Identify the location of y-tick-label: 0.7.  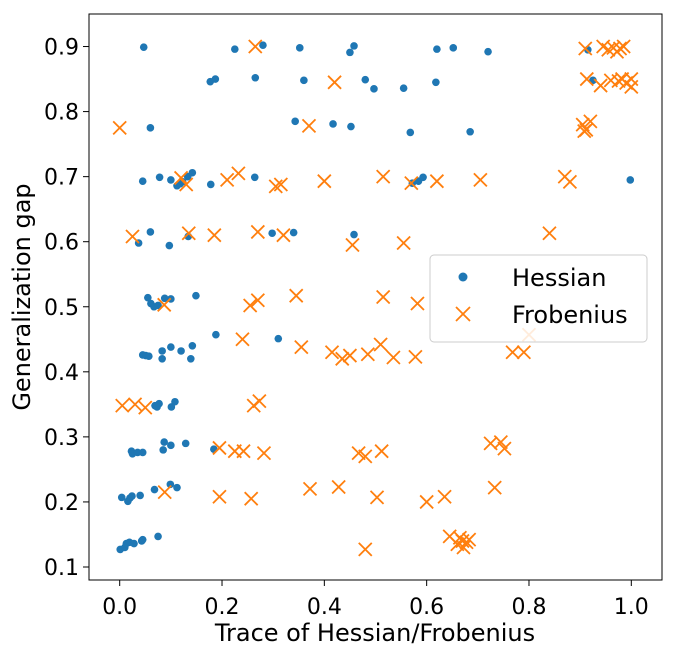
(61, 178).